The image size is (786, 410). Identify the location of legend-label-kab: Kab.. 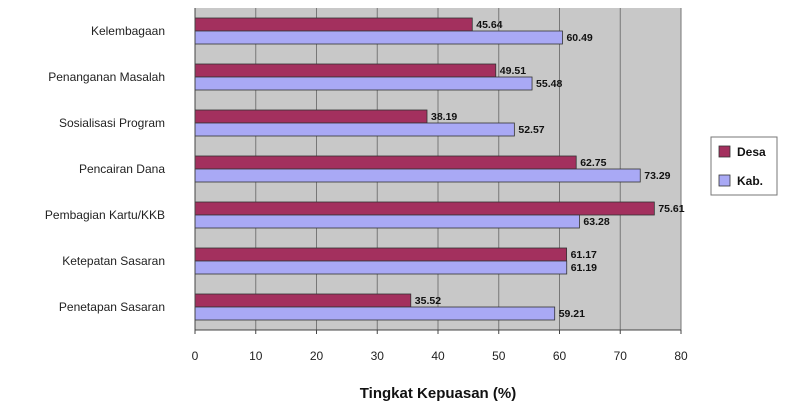
(750, 181).